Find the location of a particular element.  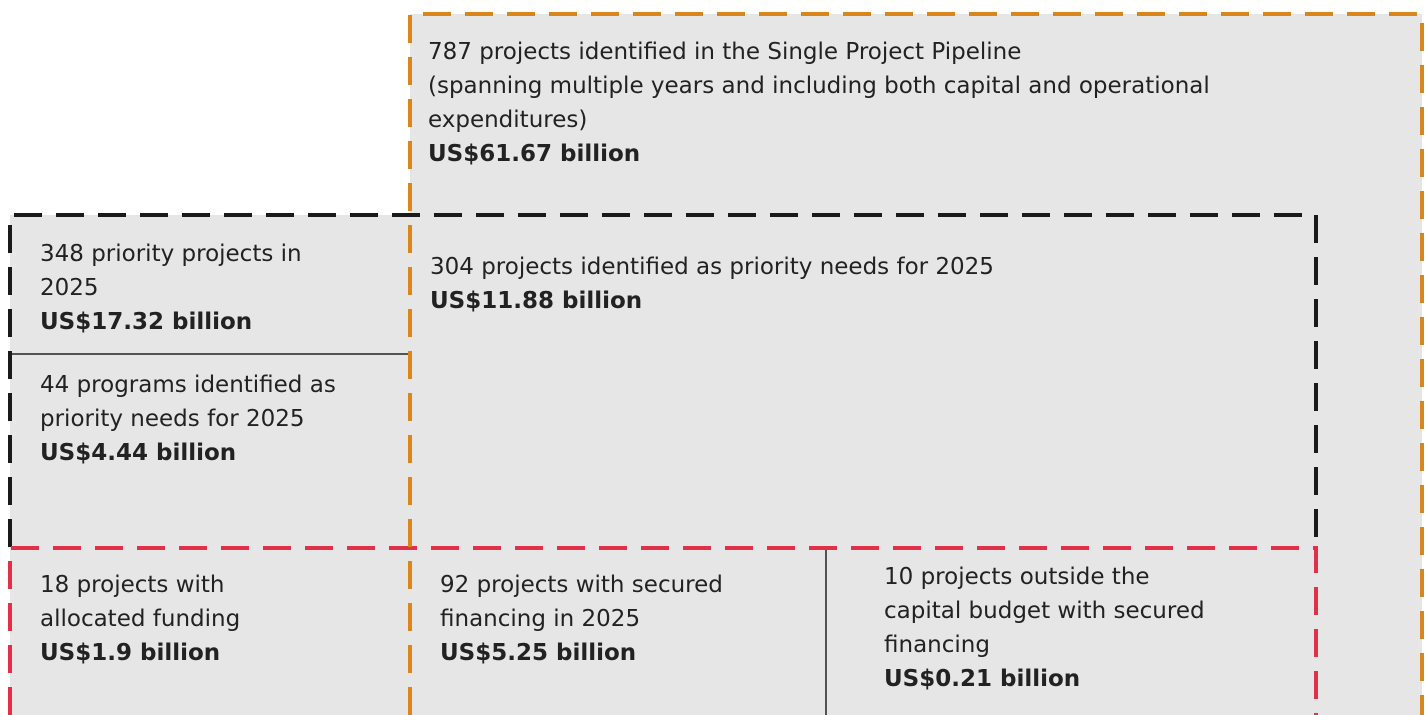

box-text: 348 priority projects in is located at coordinates (171, 254).